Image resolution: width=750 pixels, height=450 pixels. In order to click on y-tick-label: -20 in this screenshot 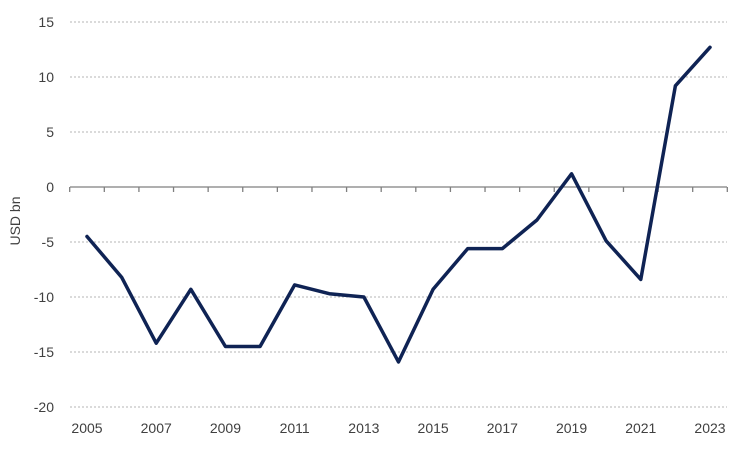, I will do `click(44, 407)`.